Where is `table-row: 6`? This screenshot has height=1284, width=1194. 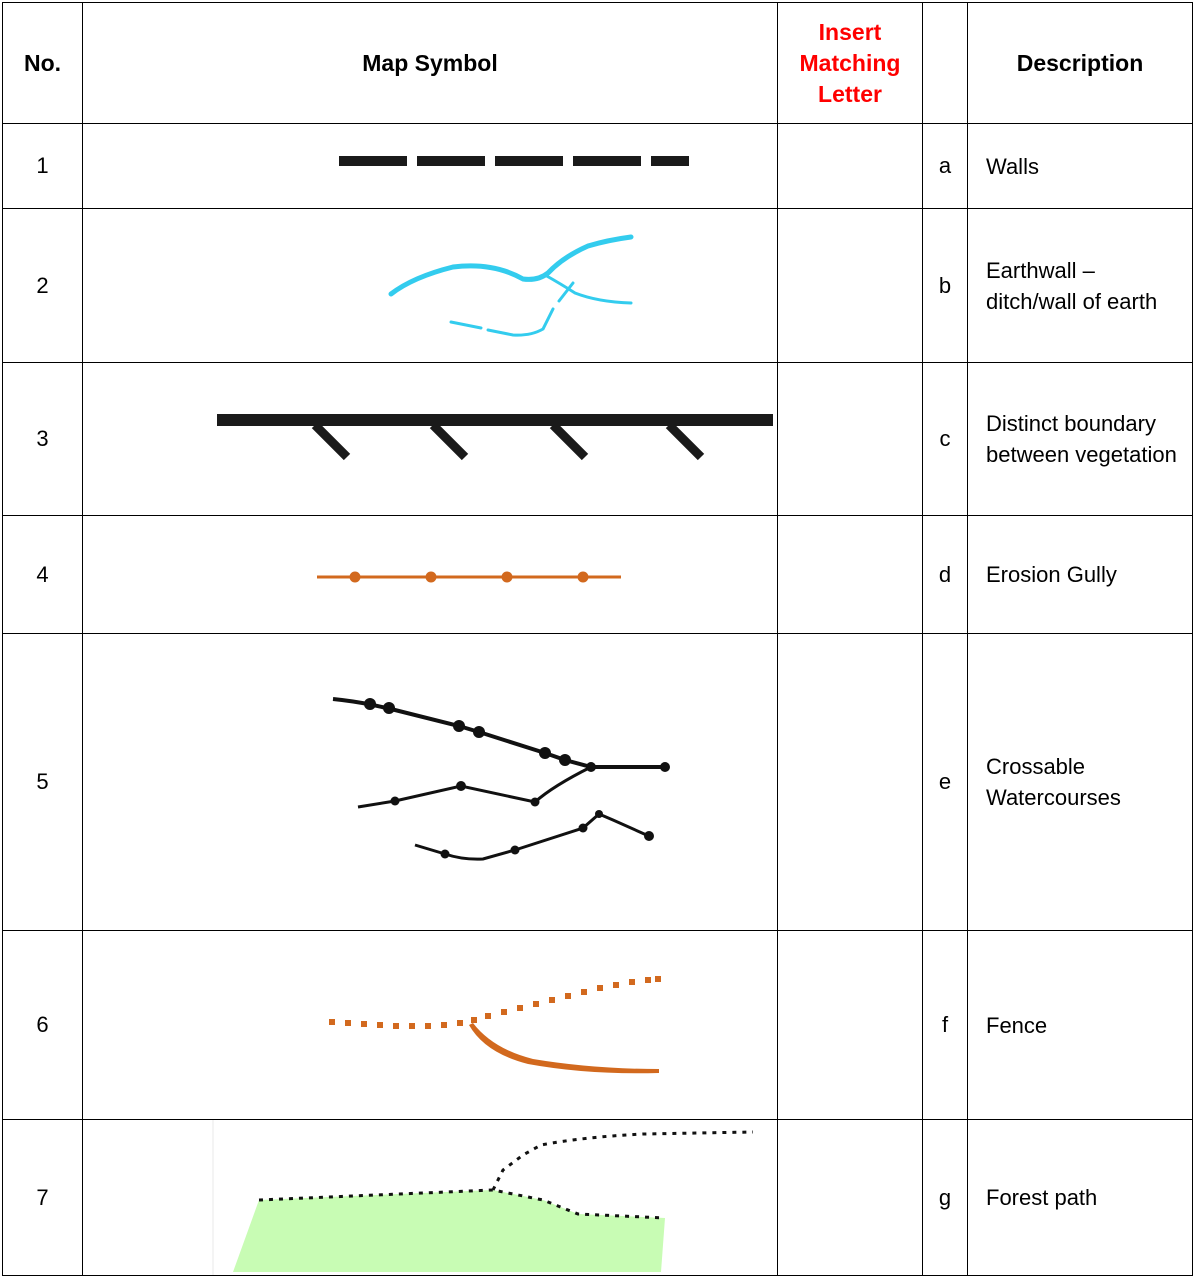
table-row: 6 is located at coordinates (597, 1025).